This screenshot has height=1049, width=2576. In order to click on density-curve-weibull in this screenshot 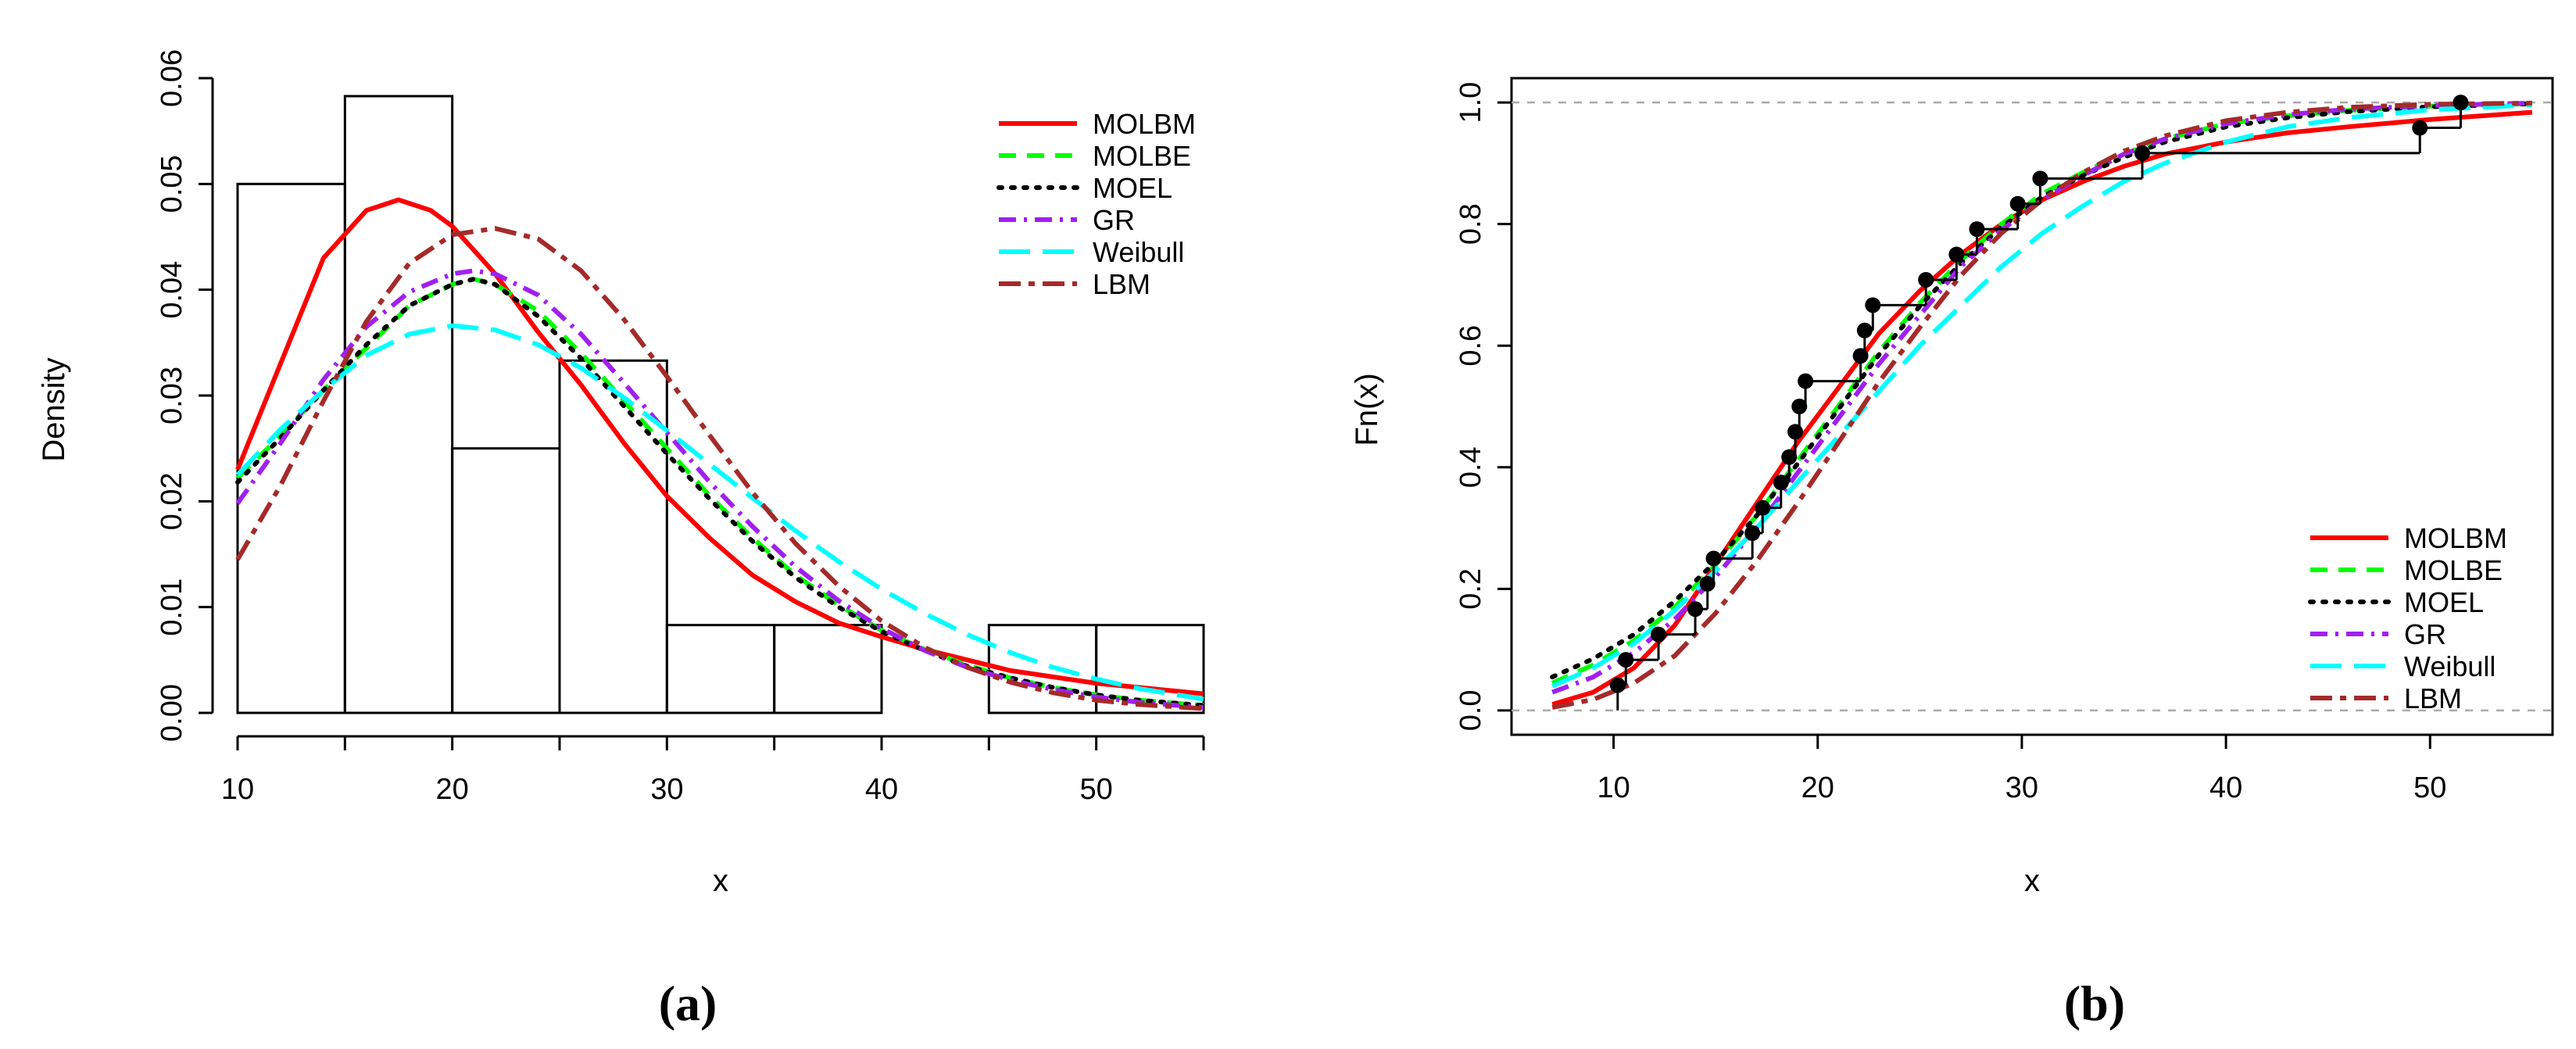, I will do `click(719, 512)`.